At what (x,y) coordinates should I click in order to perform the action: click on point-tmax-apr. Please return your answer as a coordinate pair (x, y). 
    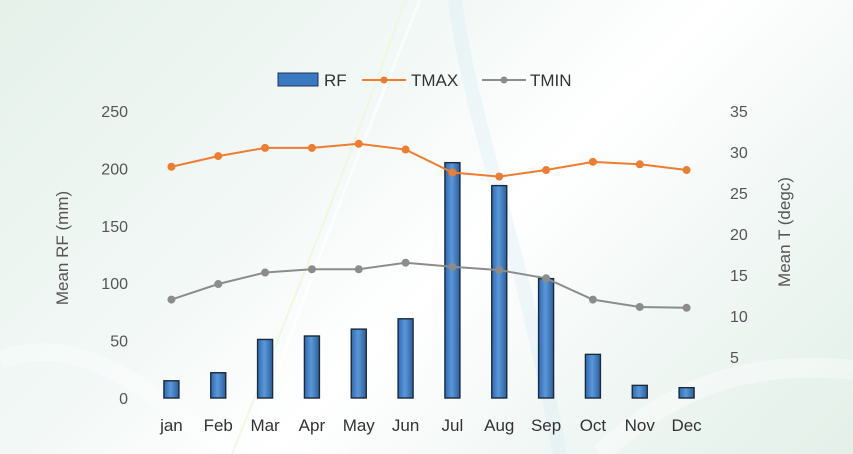
    Looking at the image, I should click on (311, 147).